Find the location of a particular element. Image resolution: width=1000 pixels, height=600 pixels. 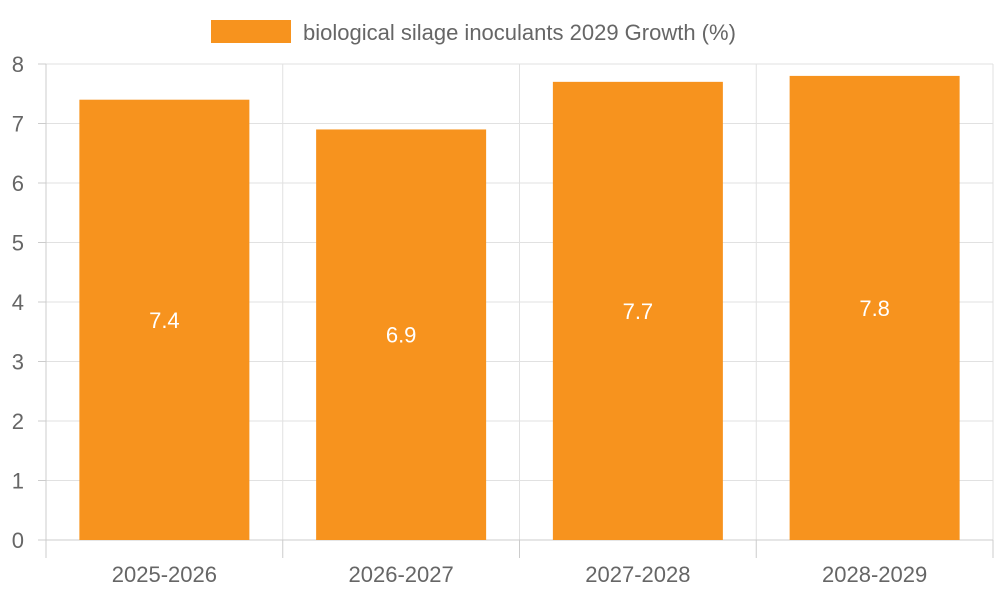

y-tick-label: 1 is located at coordinates (18, 481).